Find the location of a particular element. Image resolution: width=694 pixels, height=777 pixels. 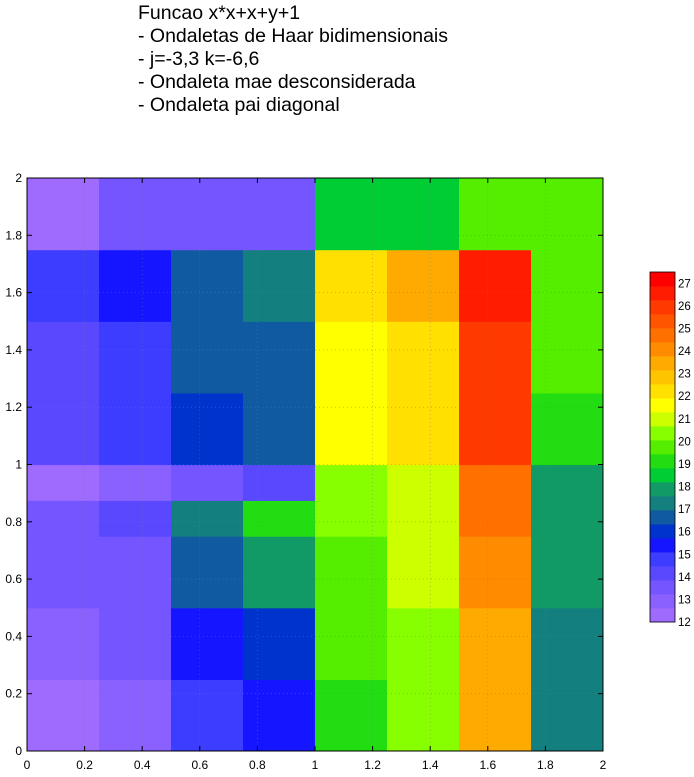

x-tick-label: 1.8 is located at coordinates (545, 765).